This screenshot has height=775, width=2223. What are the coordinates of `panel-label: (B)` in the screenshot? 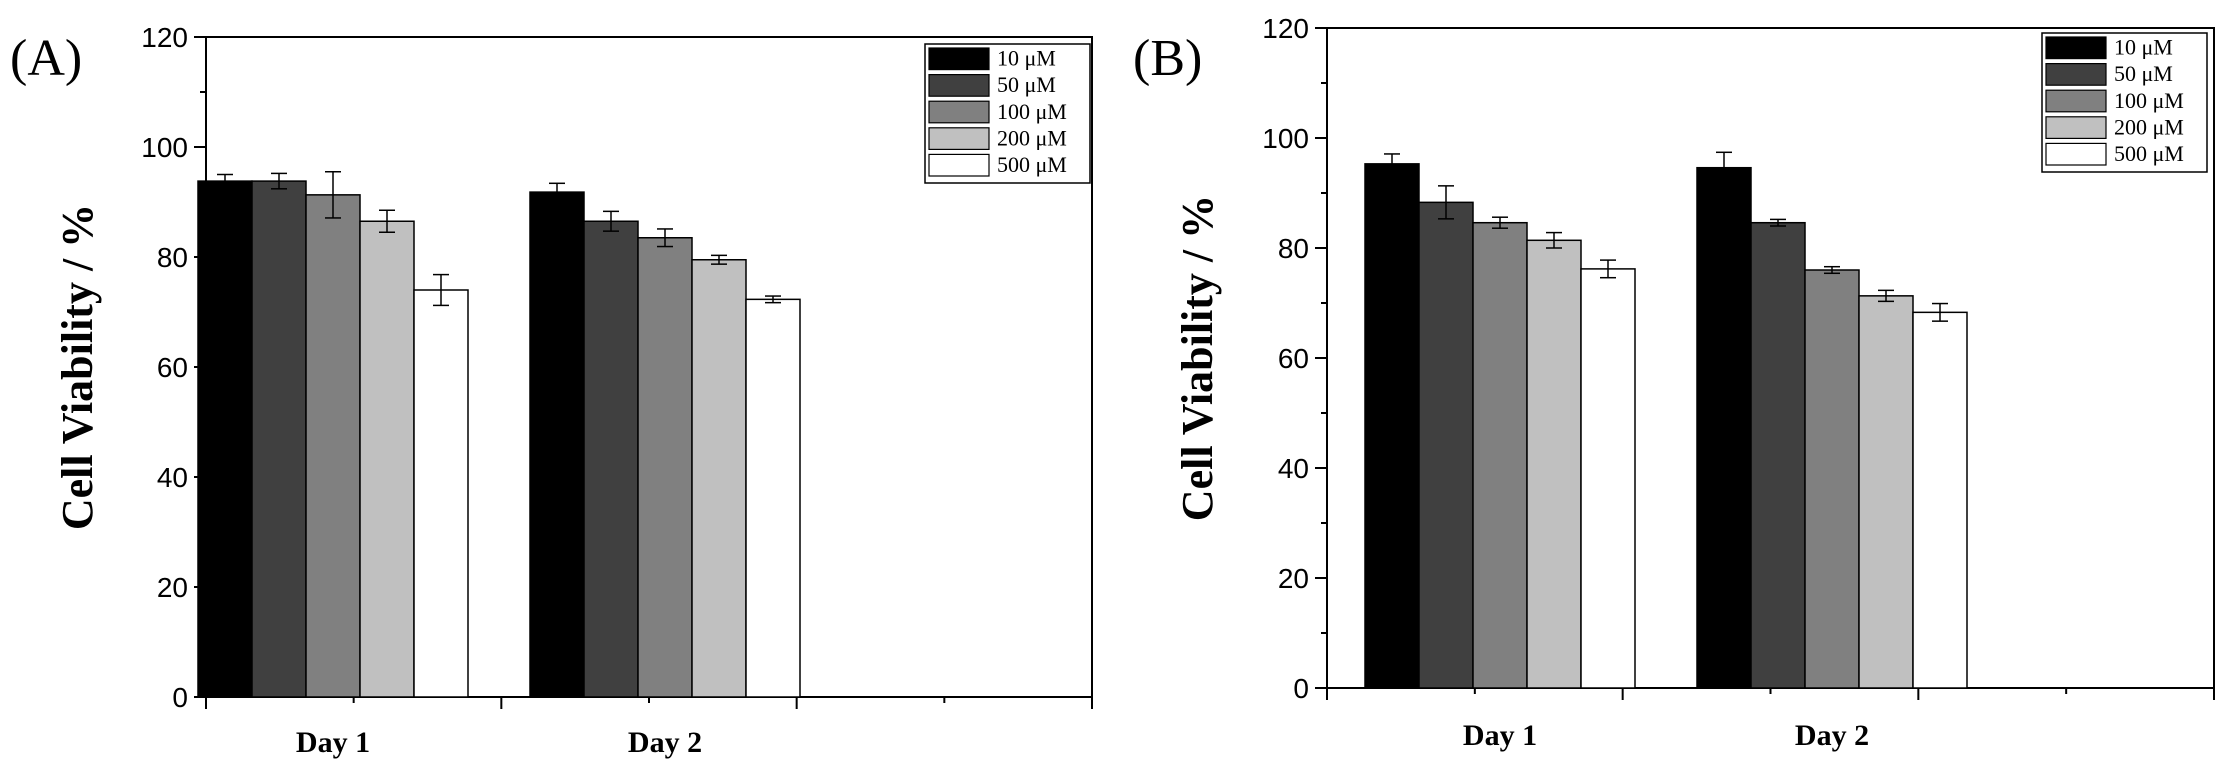 It's located at (1167, 58).